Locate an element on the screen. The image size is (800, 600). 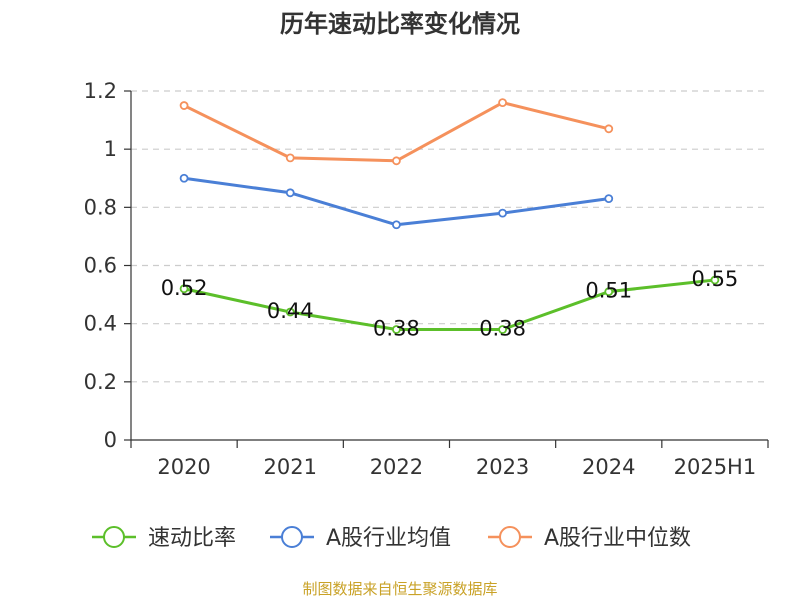
source-note: 制图数据来自恒生聚源数据库 is located at coordinates (399, 589).